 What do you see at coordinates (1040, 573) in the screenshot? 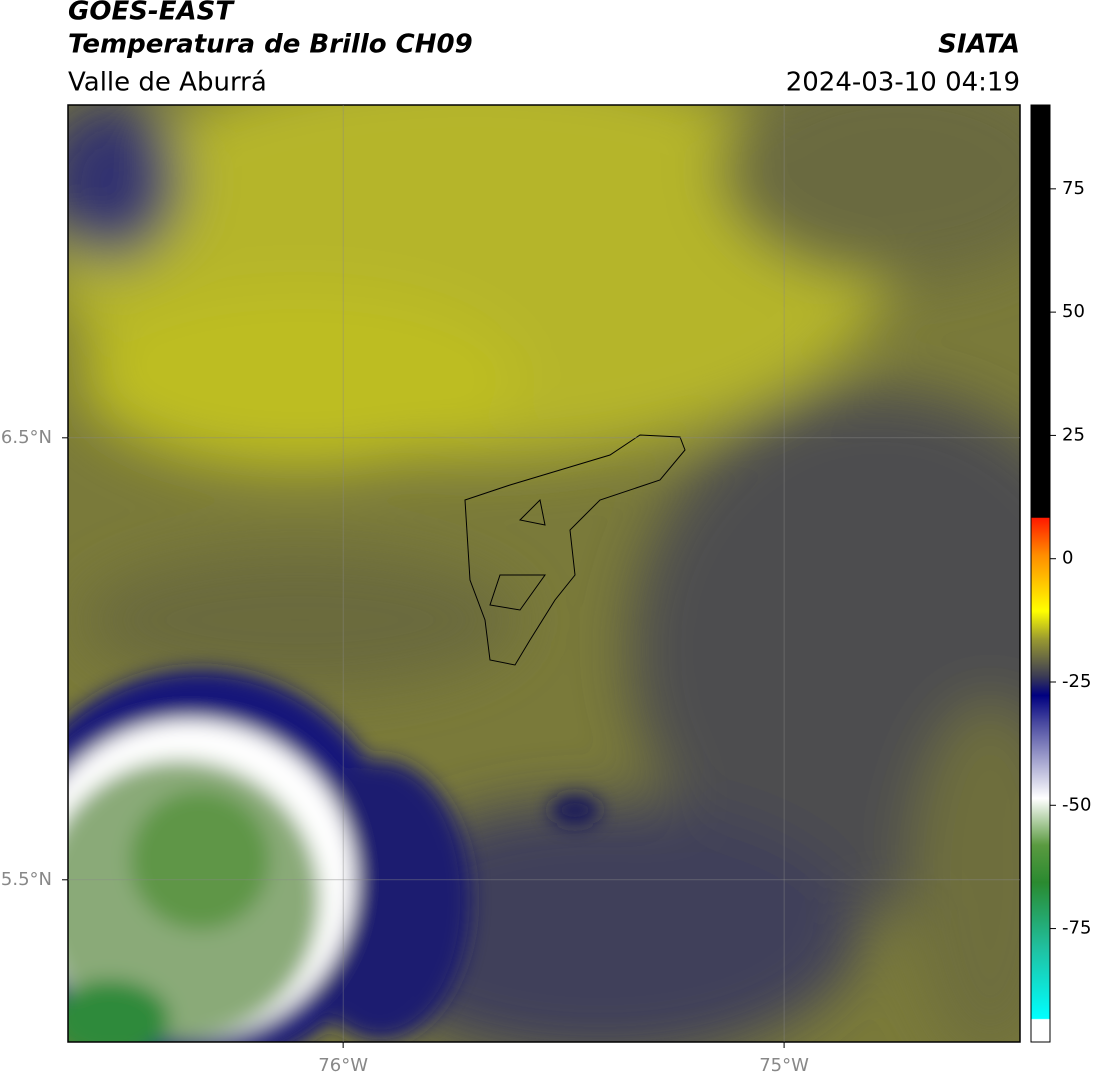
I see `colorbar` at bounding box center [1040, 573].